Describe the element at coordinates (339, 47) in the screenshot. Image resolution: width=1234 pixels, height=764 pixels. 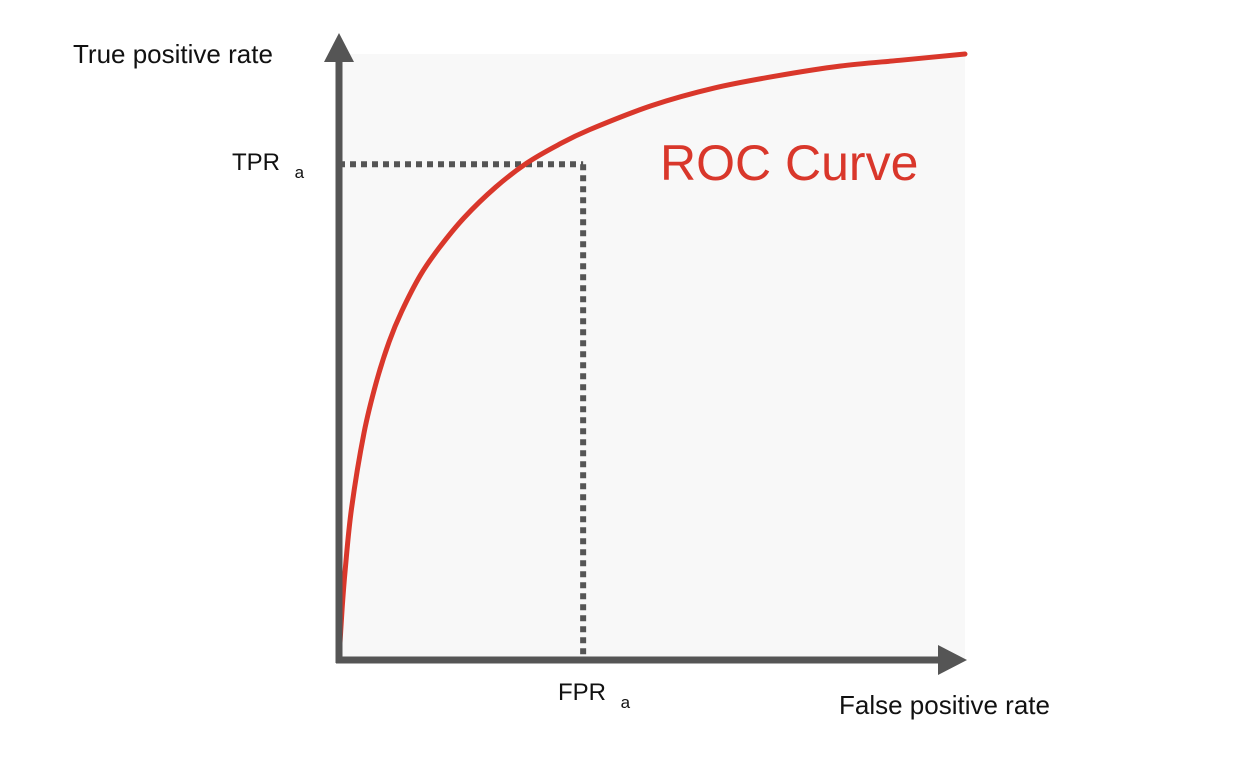
I see `y-axis-arrowhead` at that location.